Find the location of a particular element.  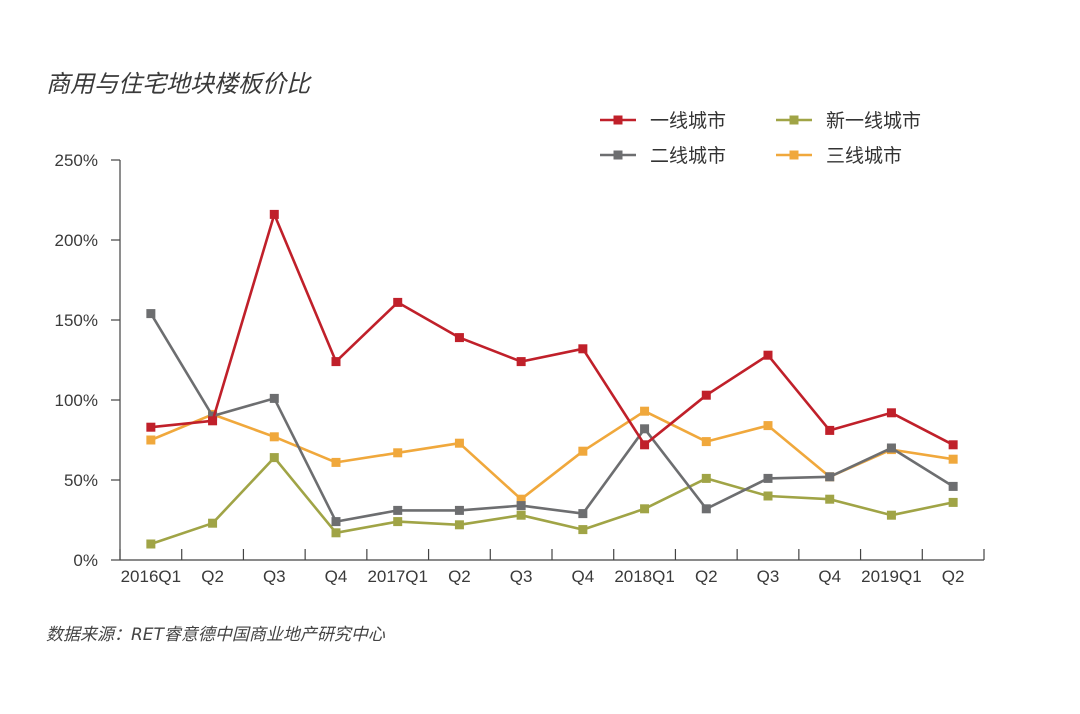

y-tick-label: 250% is located at coordinates (76, 160).